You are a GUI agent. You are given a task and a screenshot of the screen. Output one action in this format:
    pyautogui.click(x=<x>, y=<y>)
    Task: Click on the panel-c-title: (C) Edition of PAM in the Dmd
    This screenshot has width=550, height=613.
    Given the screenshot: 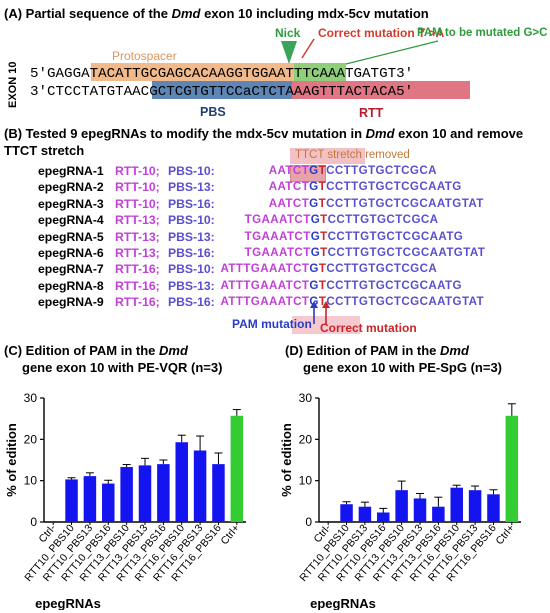 What is the action you would take?
    pyautogui.click(x=96, y=350)
    